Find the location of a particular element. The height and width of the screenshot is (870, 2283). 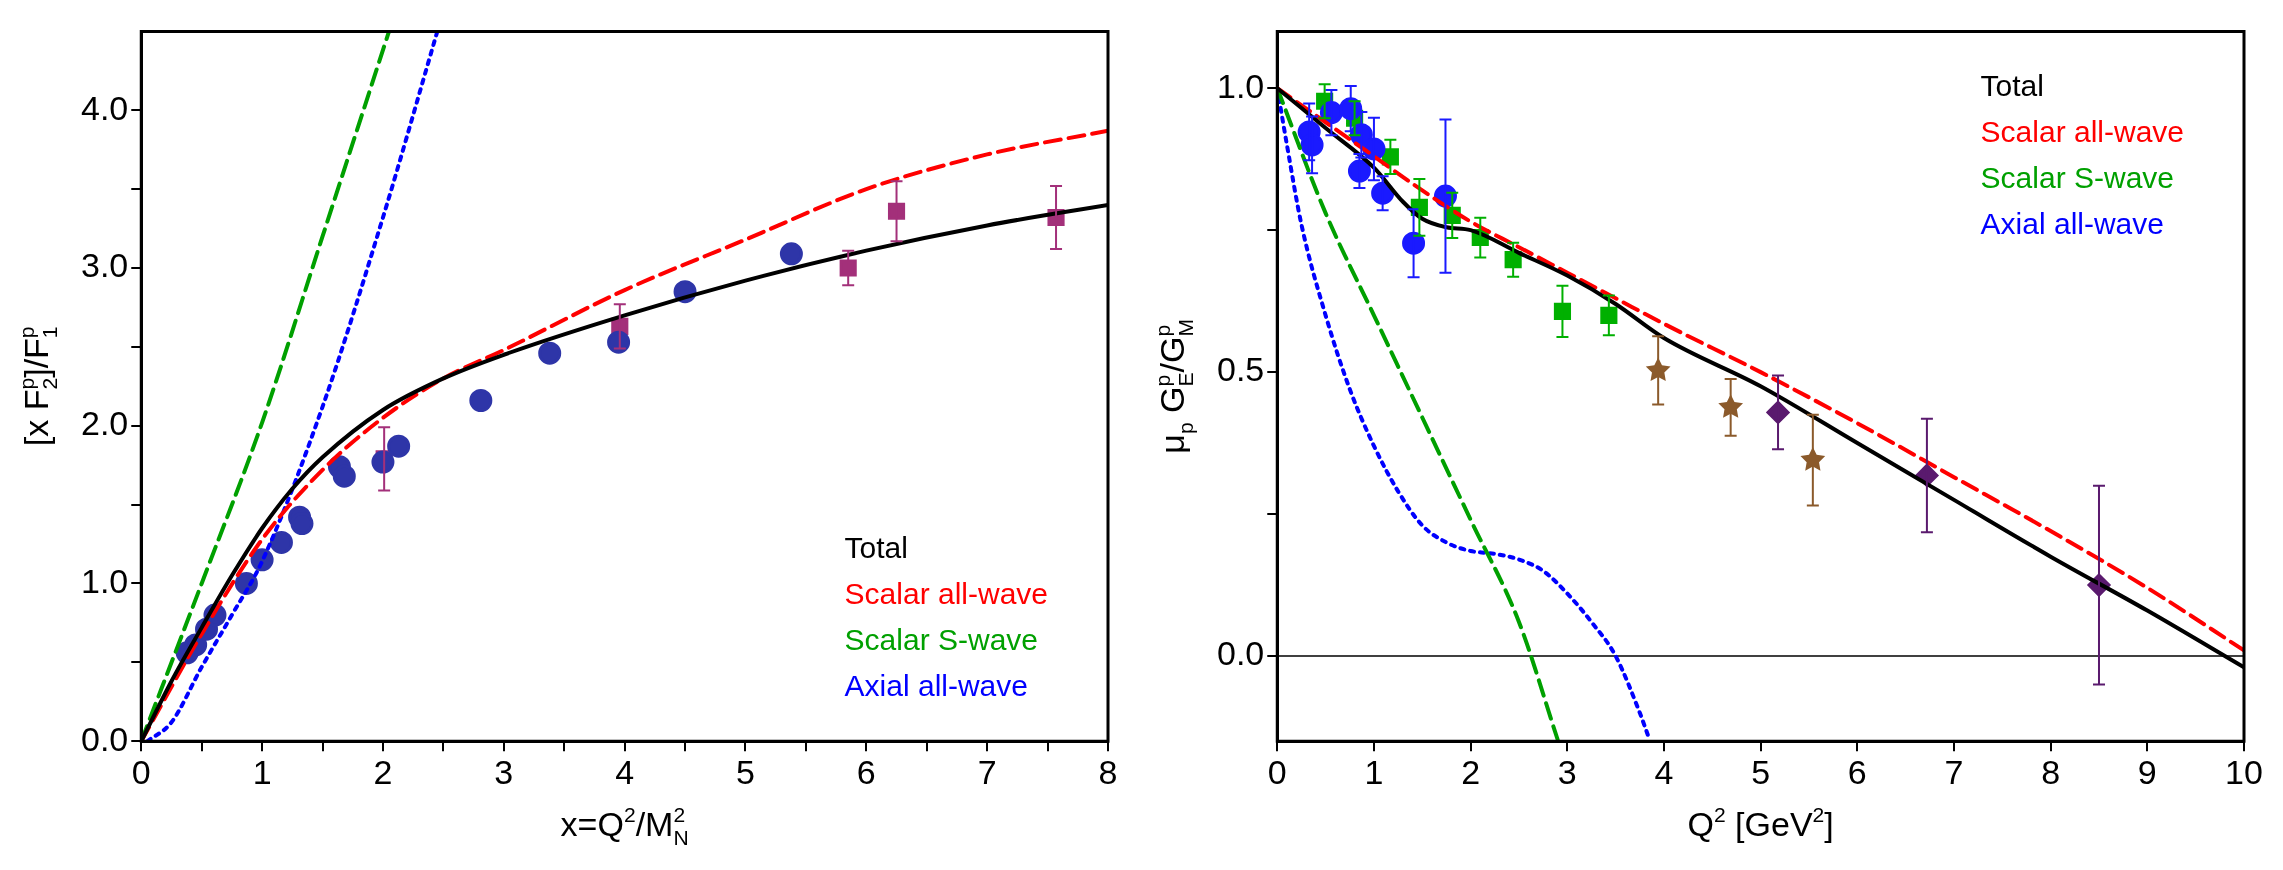

x-tick-label: 9 is located at coordinates (2147, 771).